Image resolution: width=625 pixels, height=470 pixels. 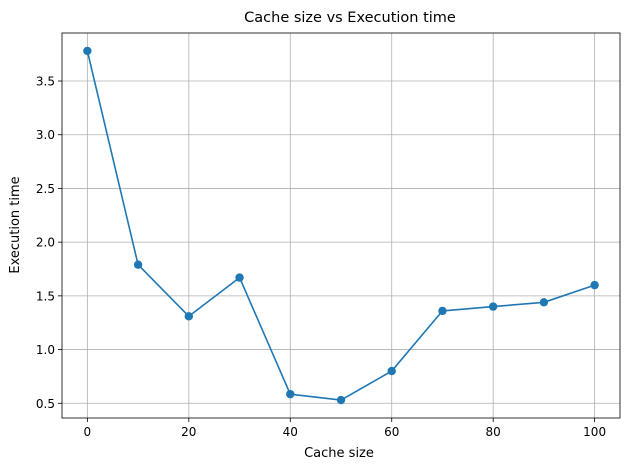 What do you see at coordinates (45, 82) in the screenshot?
I see `y-tick-label: 3.5` at bounding box center [45, 82].